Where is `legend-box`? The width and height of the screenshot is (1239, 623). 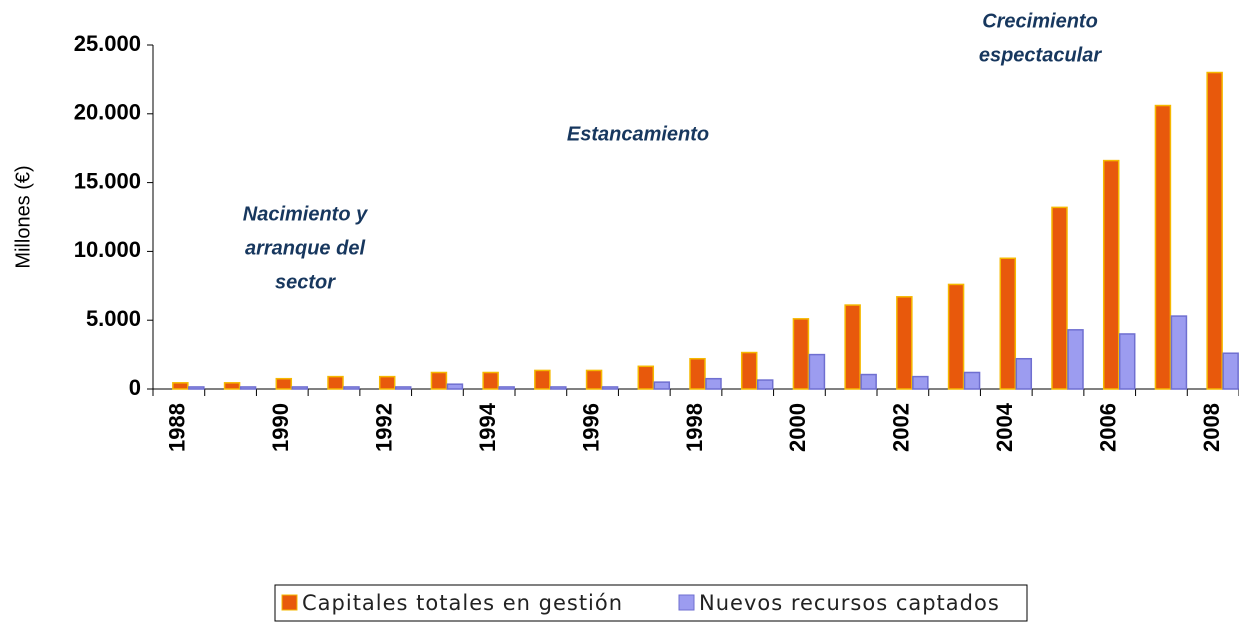 legend-box is located at coordinates (651, 603).